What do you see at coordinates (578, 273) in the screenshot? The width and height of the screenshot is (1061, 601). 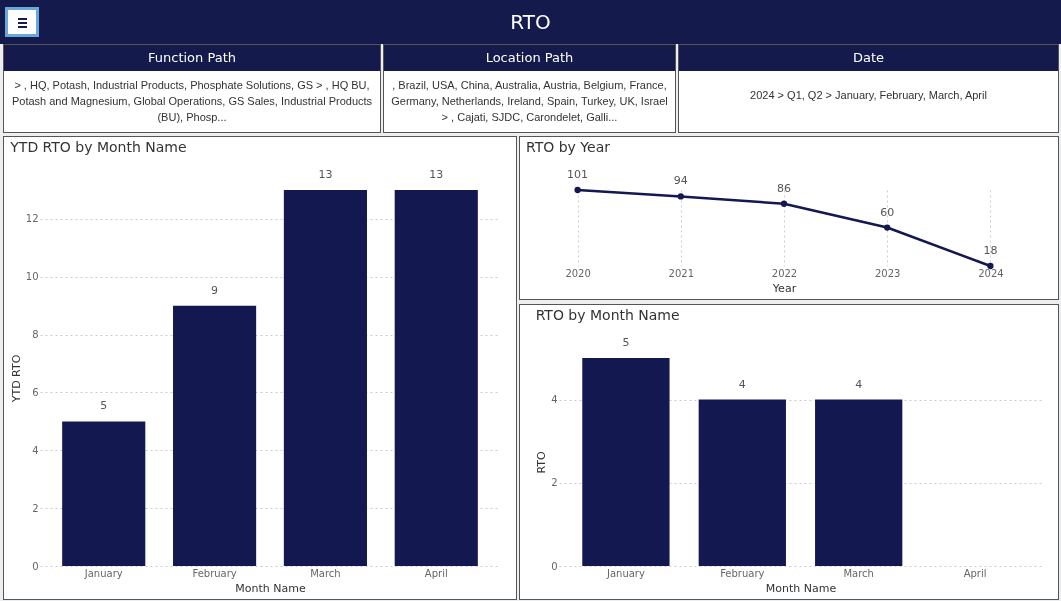 I see `x-tick-label: 2020` at bounding box center [578, 273].